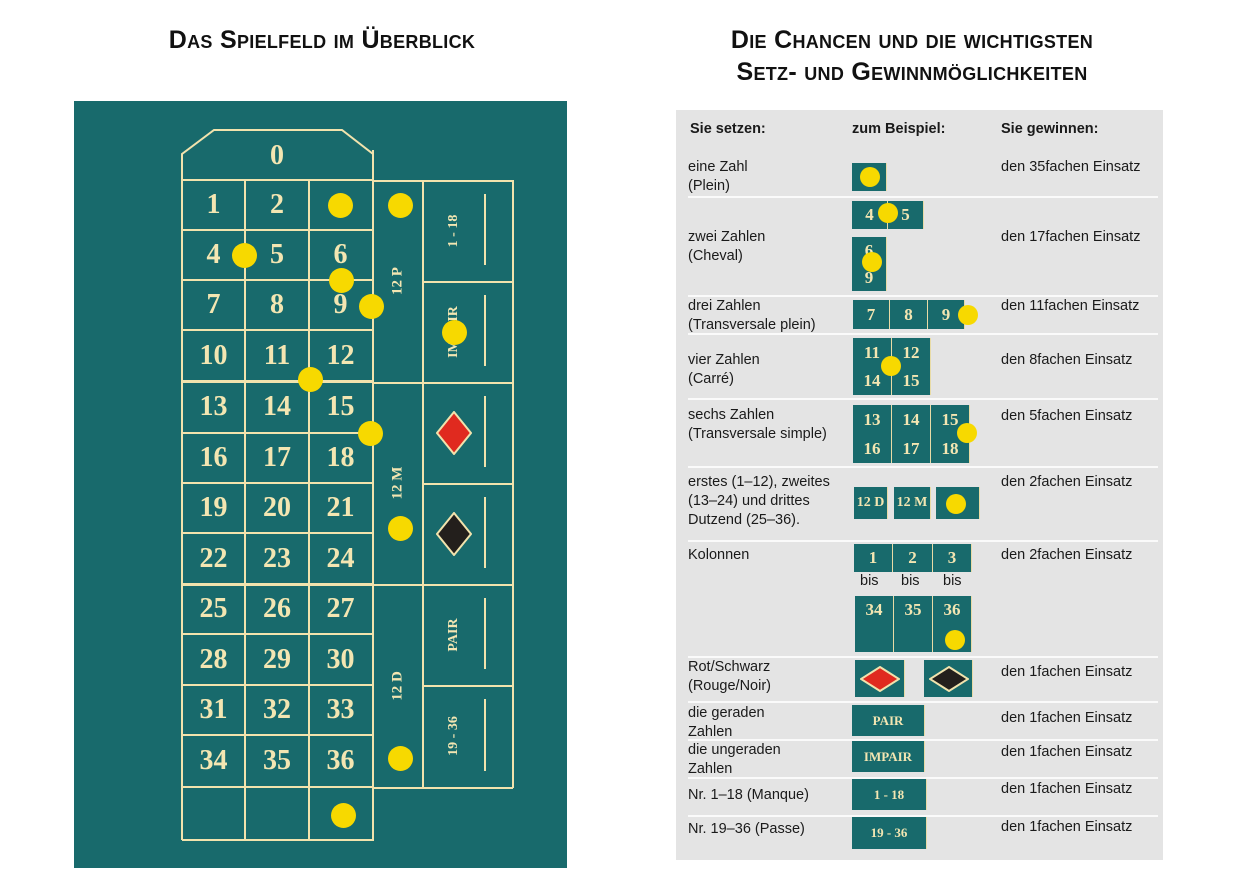 The width and height of the screenshot is (1240, 874). What do you see at coordinates (213, 760) in the screenshot?
I see `number-cell: 34` at bounding box center [213, 760].